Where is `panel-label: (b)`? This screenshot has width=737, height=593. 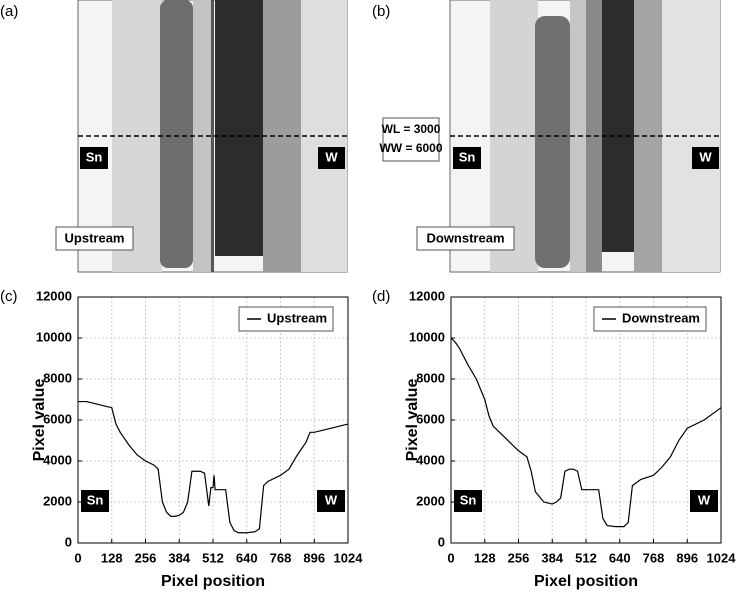 panel-label: (b) is located at coordinates (381, 11).